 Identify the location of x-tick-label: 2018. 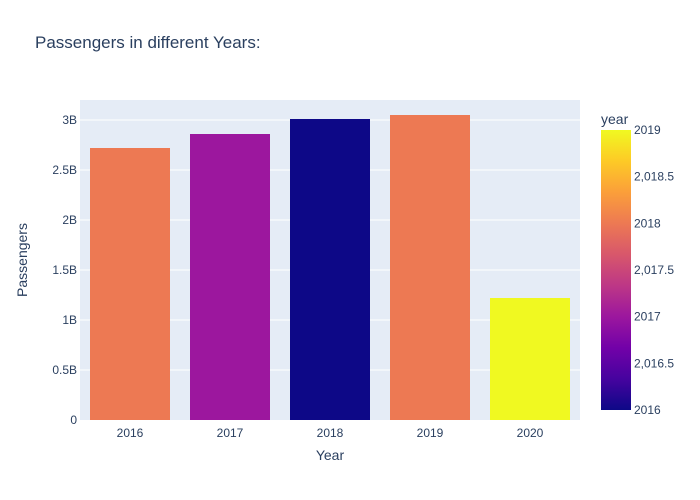
(330, 433).